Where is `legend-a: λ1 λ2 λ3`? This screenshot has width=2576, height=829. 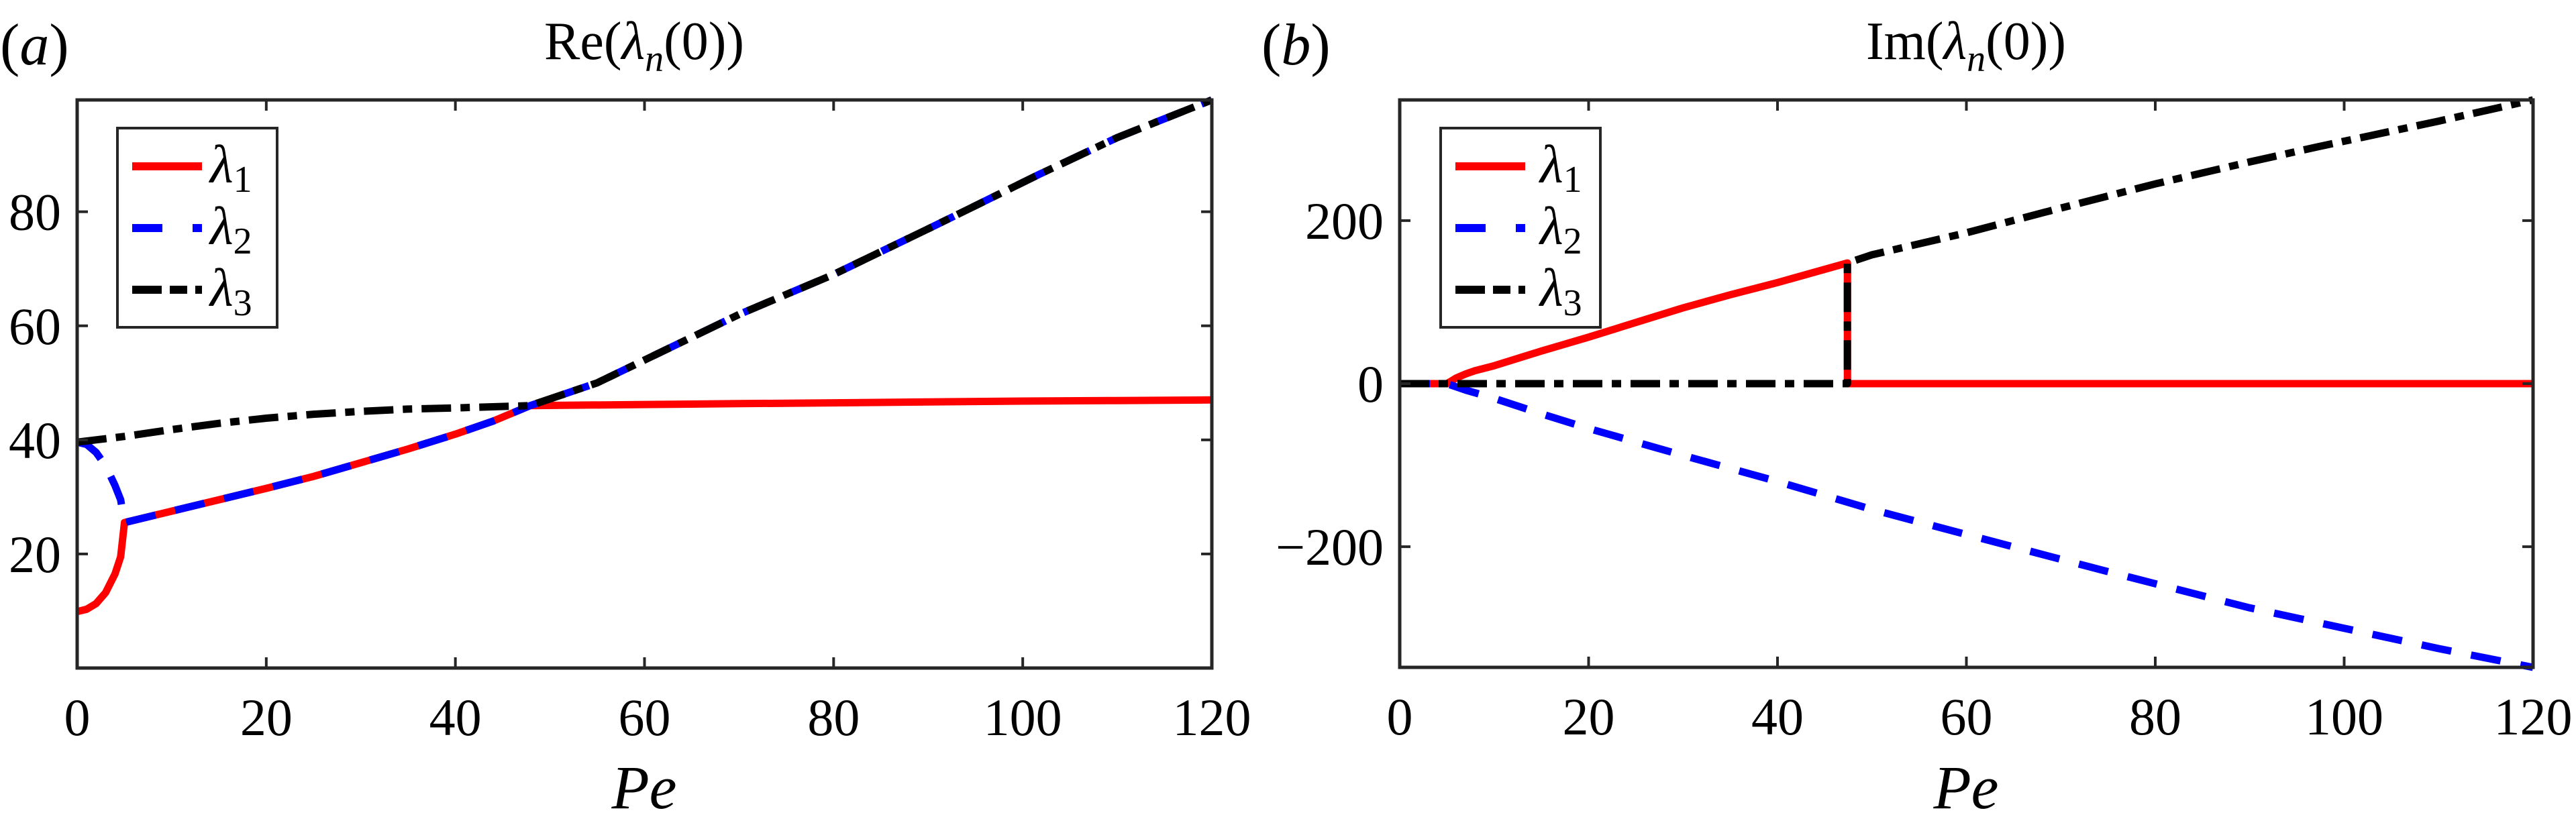
legend-a: λ1 λ2 λ3 is located at coordinates (197, 228).